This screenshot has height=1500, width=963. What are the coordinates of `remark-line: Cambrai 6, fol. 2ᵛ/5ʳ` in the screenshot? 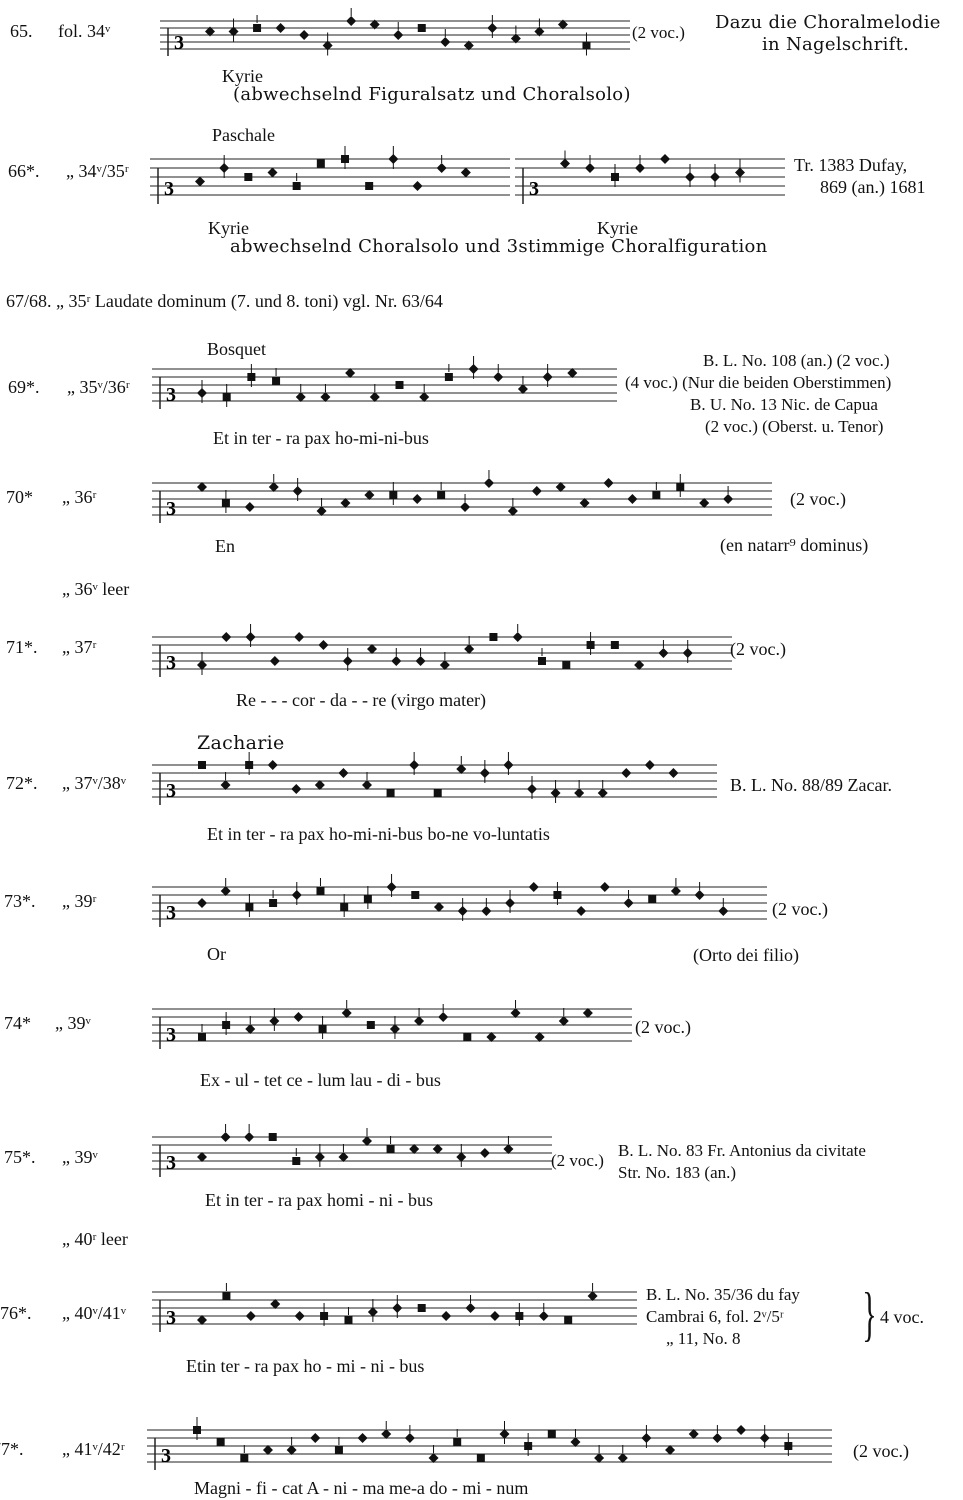 It's located at (715, 1316).